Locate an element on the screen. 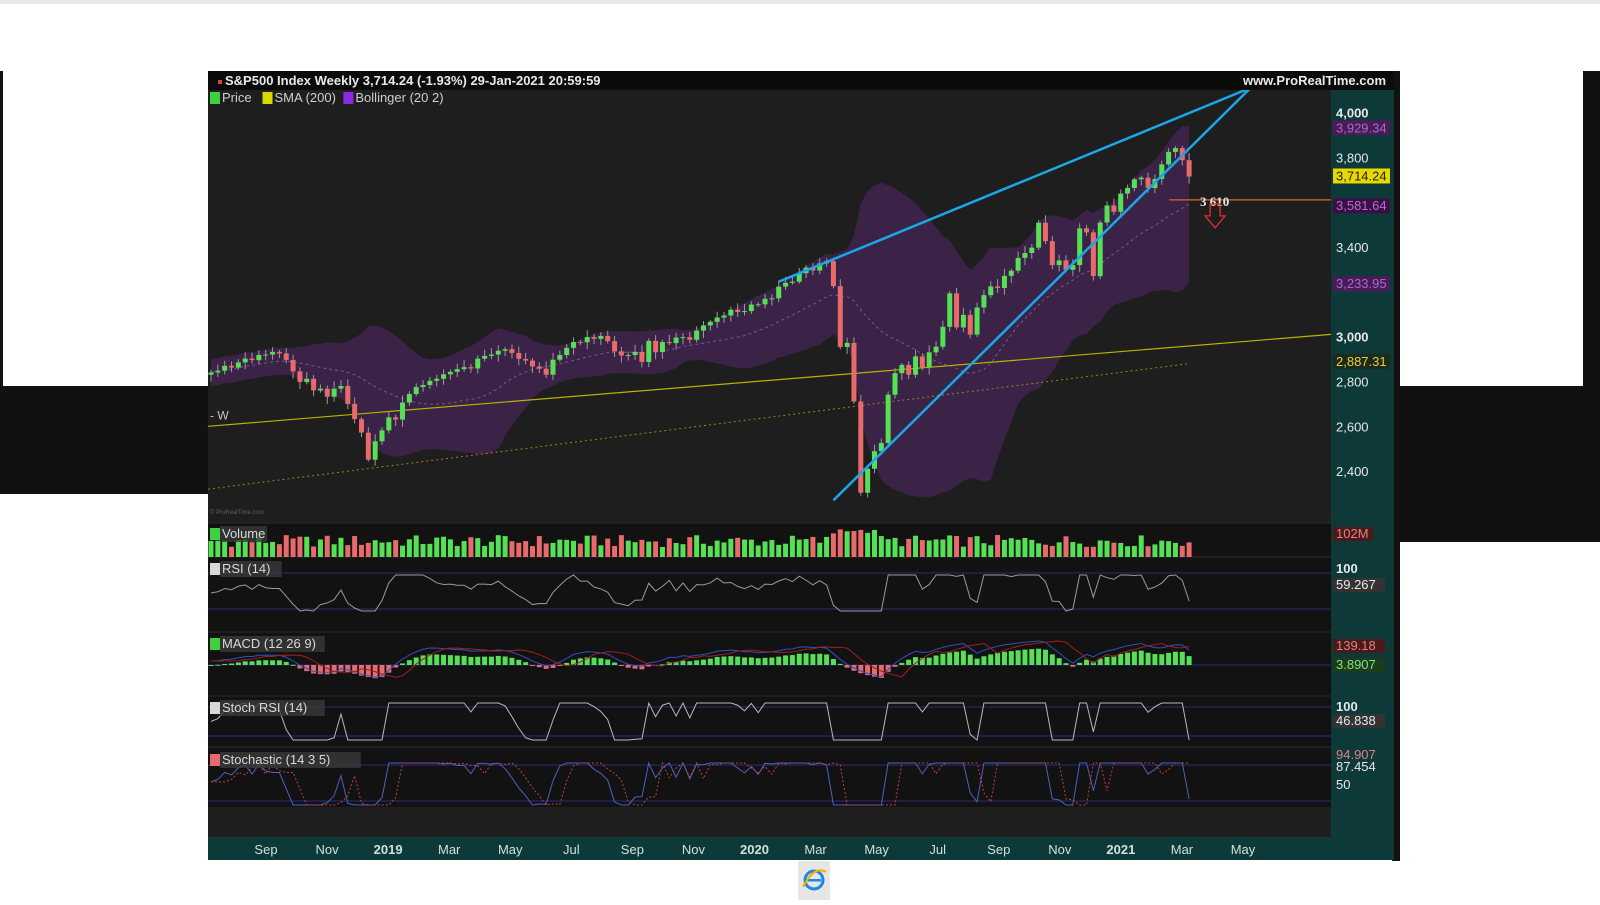  price-axis-tick: 2,800 is located at coordinates (1352, 381).